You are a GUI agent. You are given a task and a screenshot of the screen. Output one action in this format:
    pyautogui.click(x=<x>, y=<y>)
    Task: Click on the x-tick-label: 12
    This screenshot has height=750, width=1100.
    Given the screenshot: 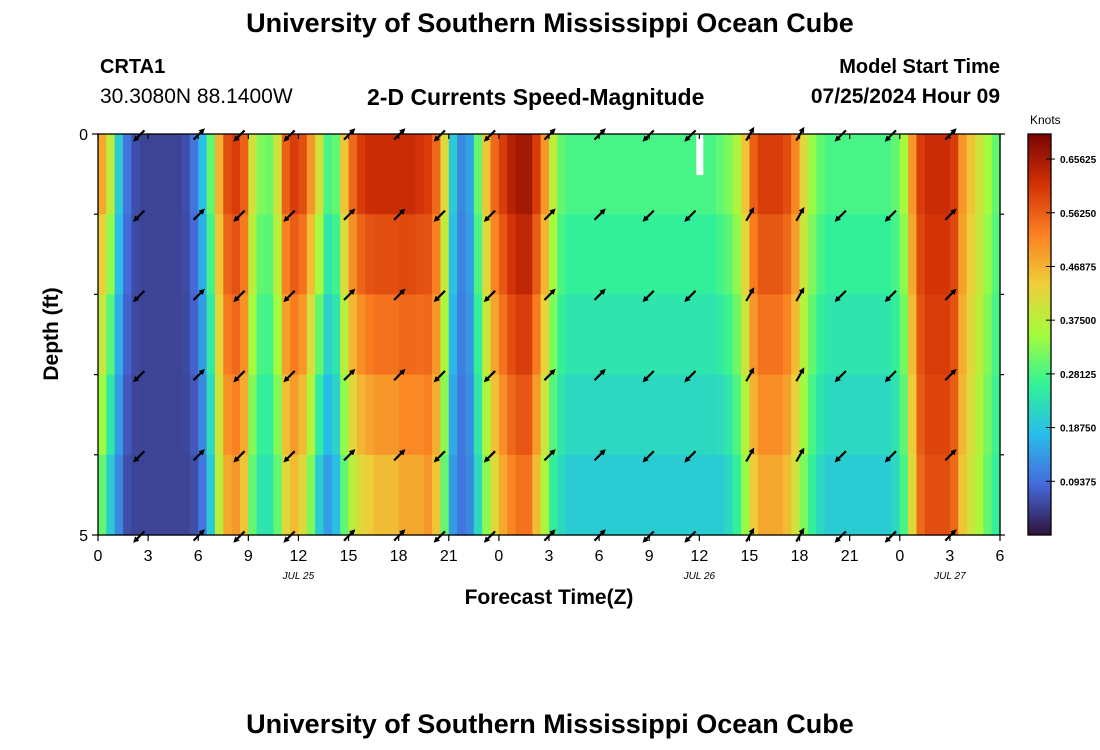 What is the action you would take?
    pyautogui.click(x=299, y=556)
    